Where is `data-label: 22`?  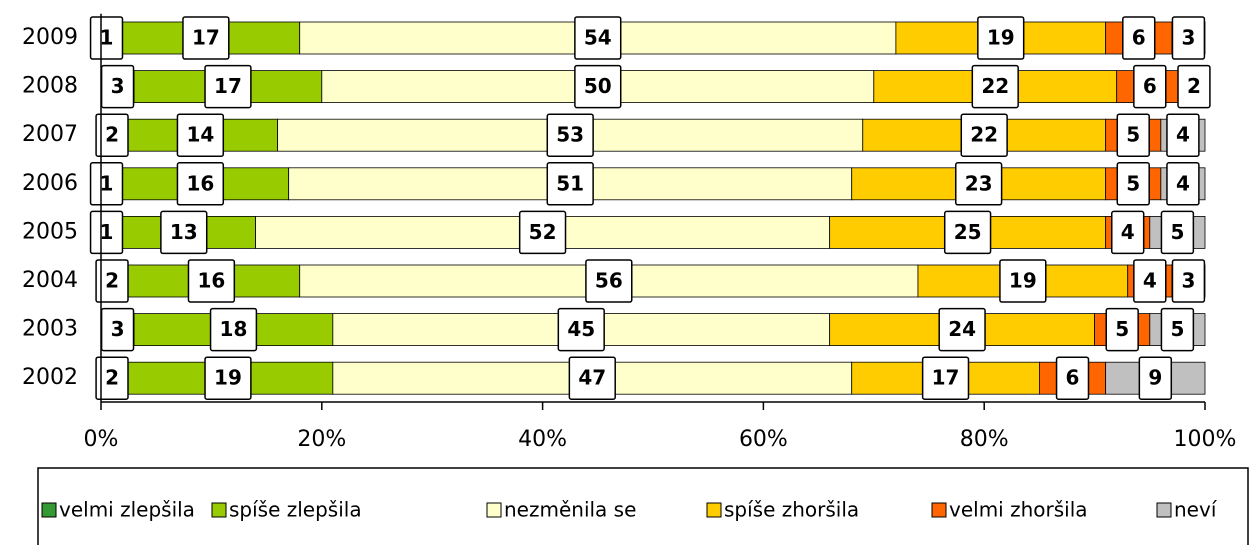 data-label: 22 is located at coordinates (995, 86).